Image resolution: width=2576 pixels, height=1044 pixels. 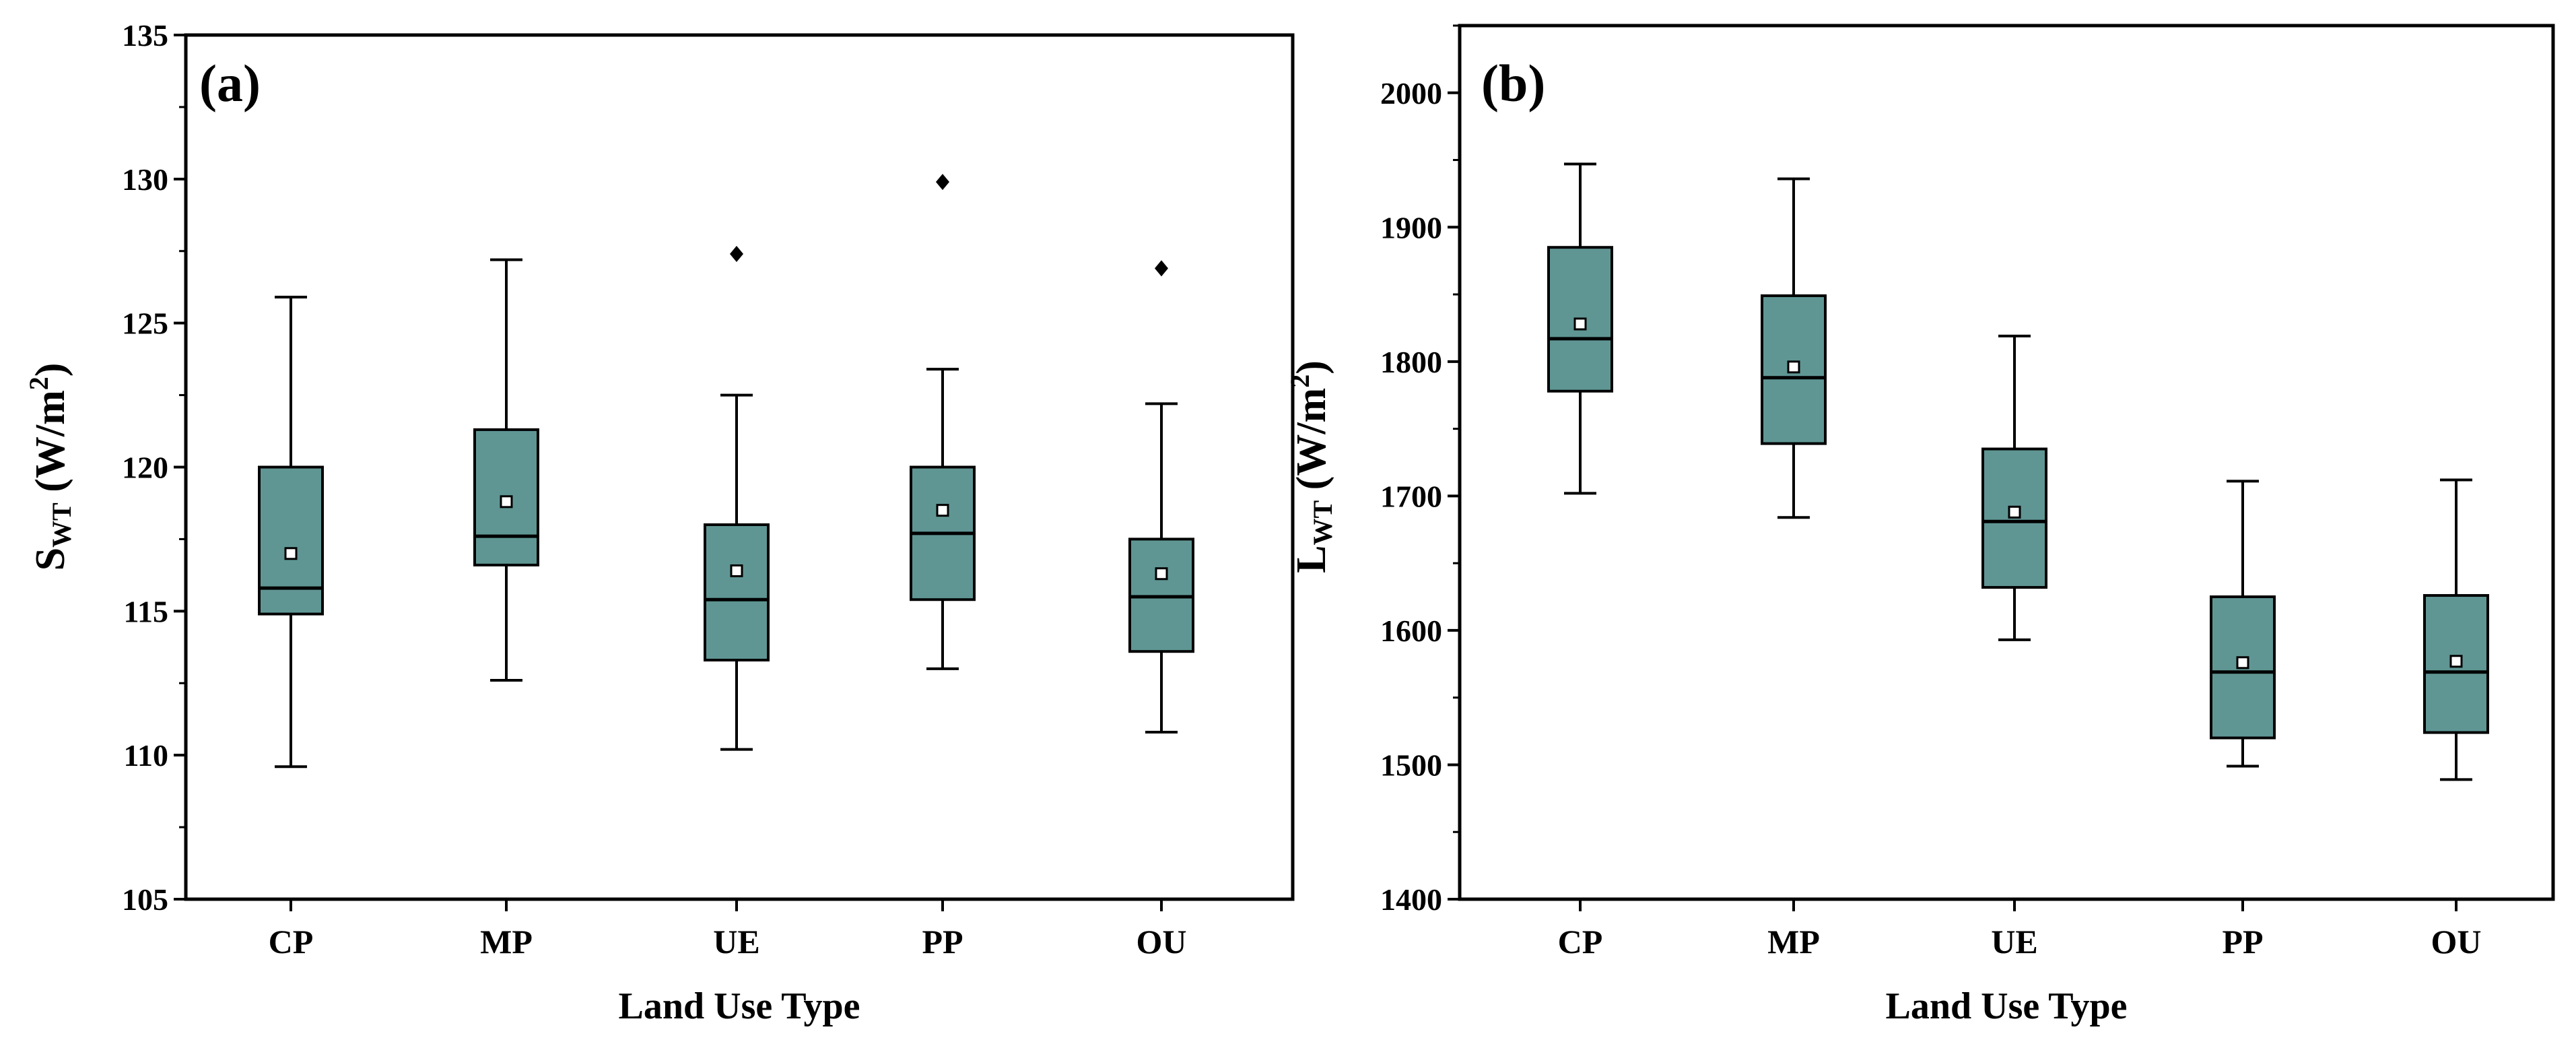 I want to click on y-tick-label: 1700, so click(x=1411, y=496).